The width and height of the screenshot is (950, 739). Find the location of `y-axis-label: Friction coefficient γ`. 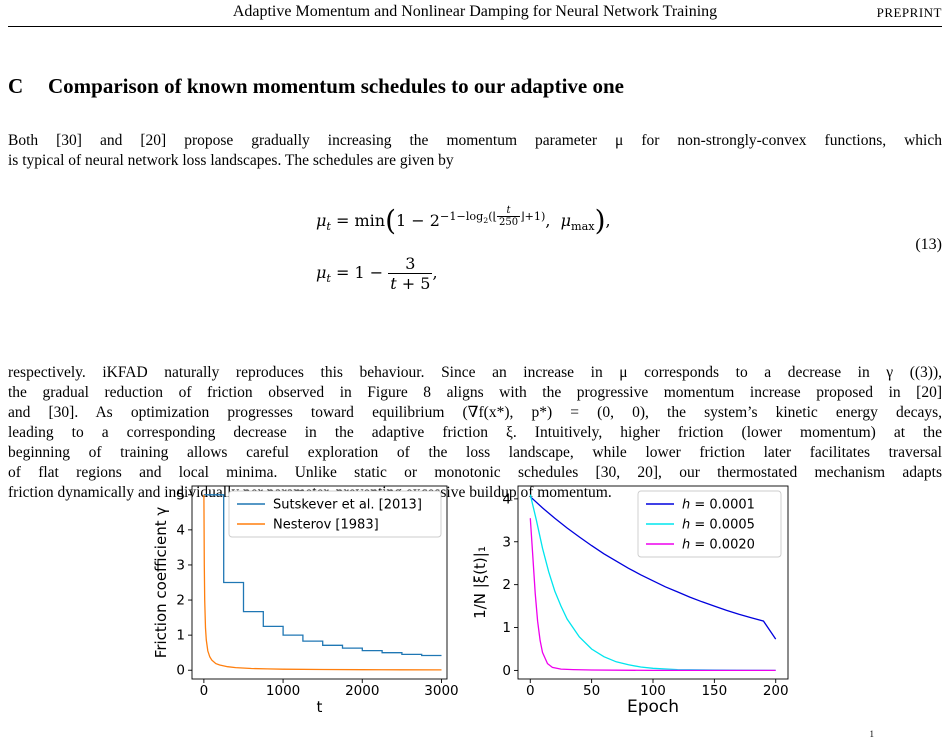

y-axis-label: Friction coefficient γ is located at coordinates (161, 583).